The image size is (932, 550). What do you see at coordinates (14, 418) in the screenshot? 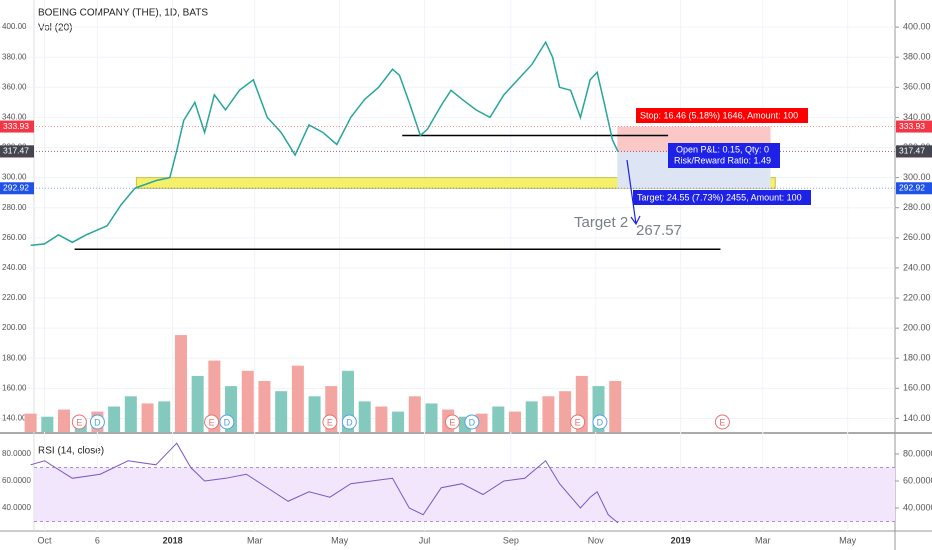
I see `y-tick-label-left: 140.00` at bounding box center [14, 418].